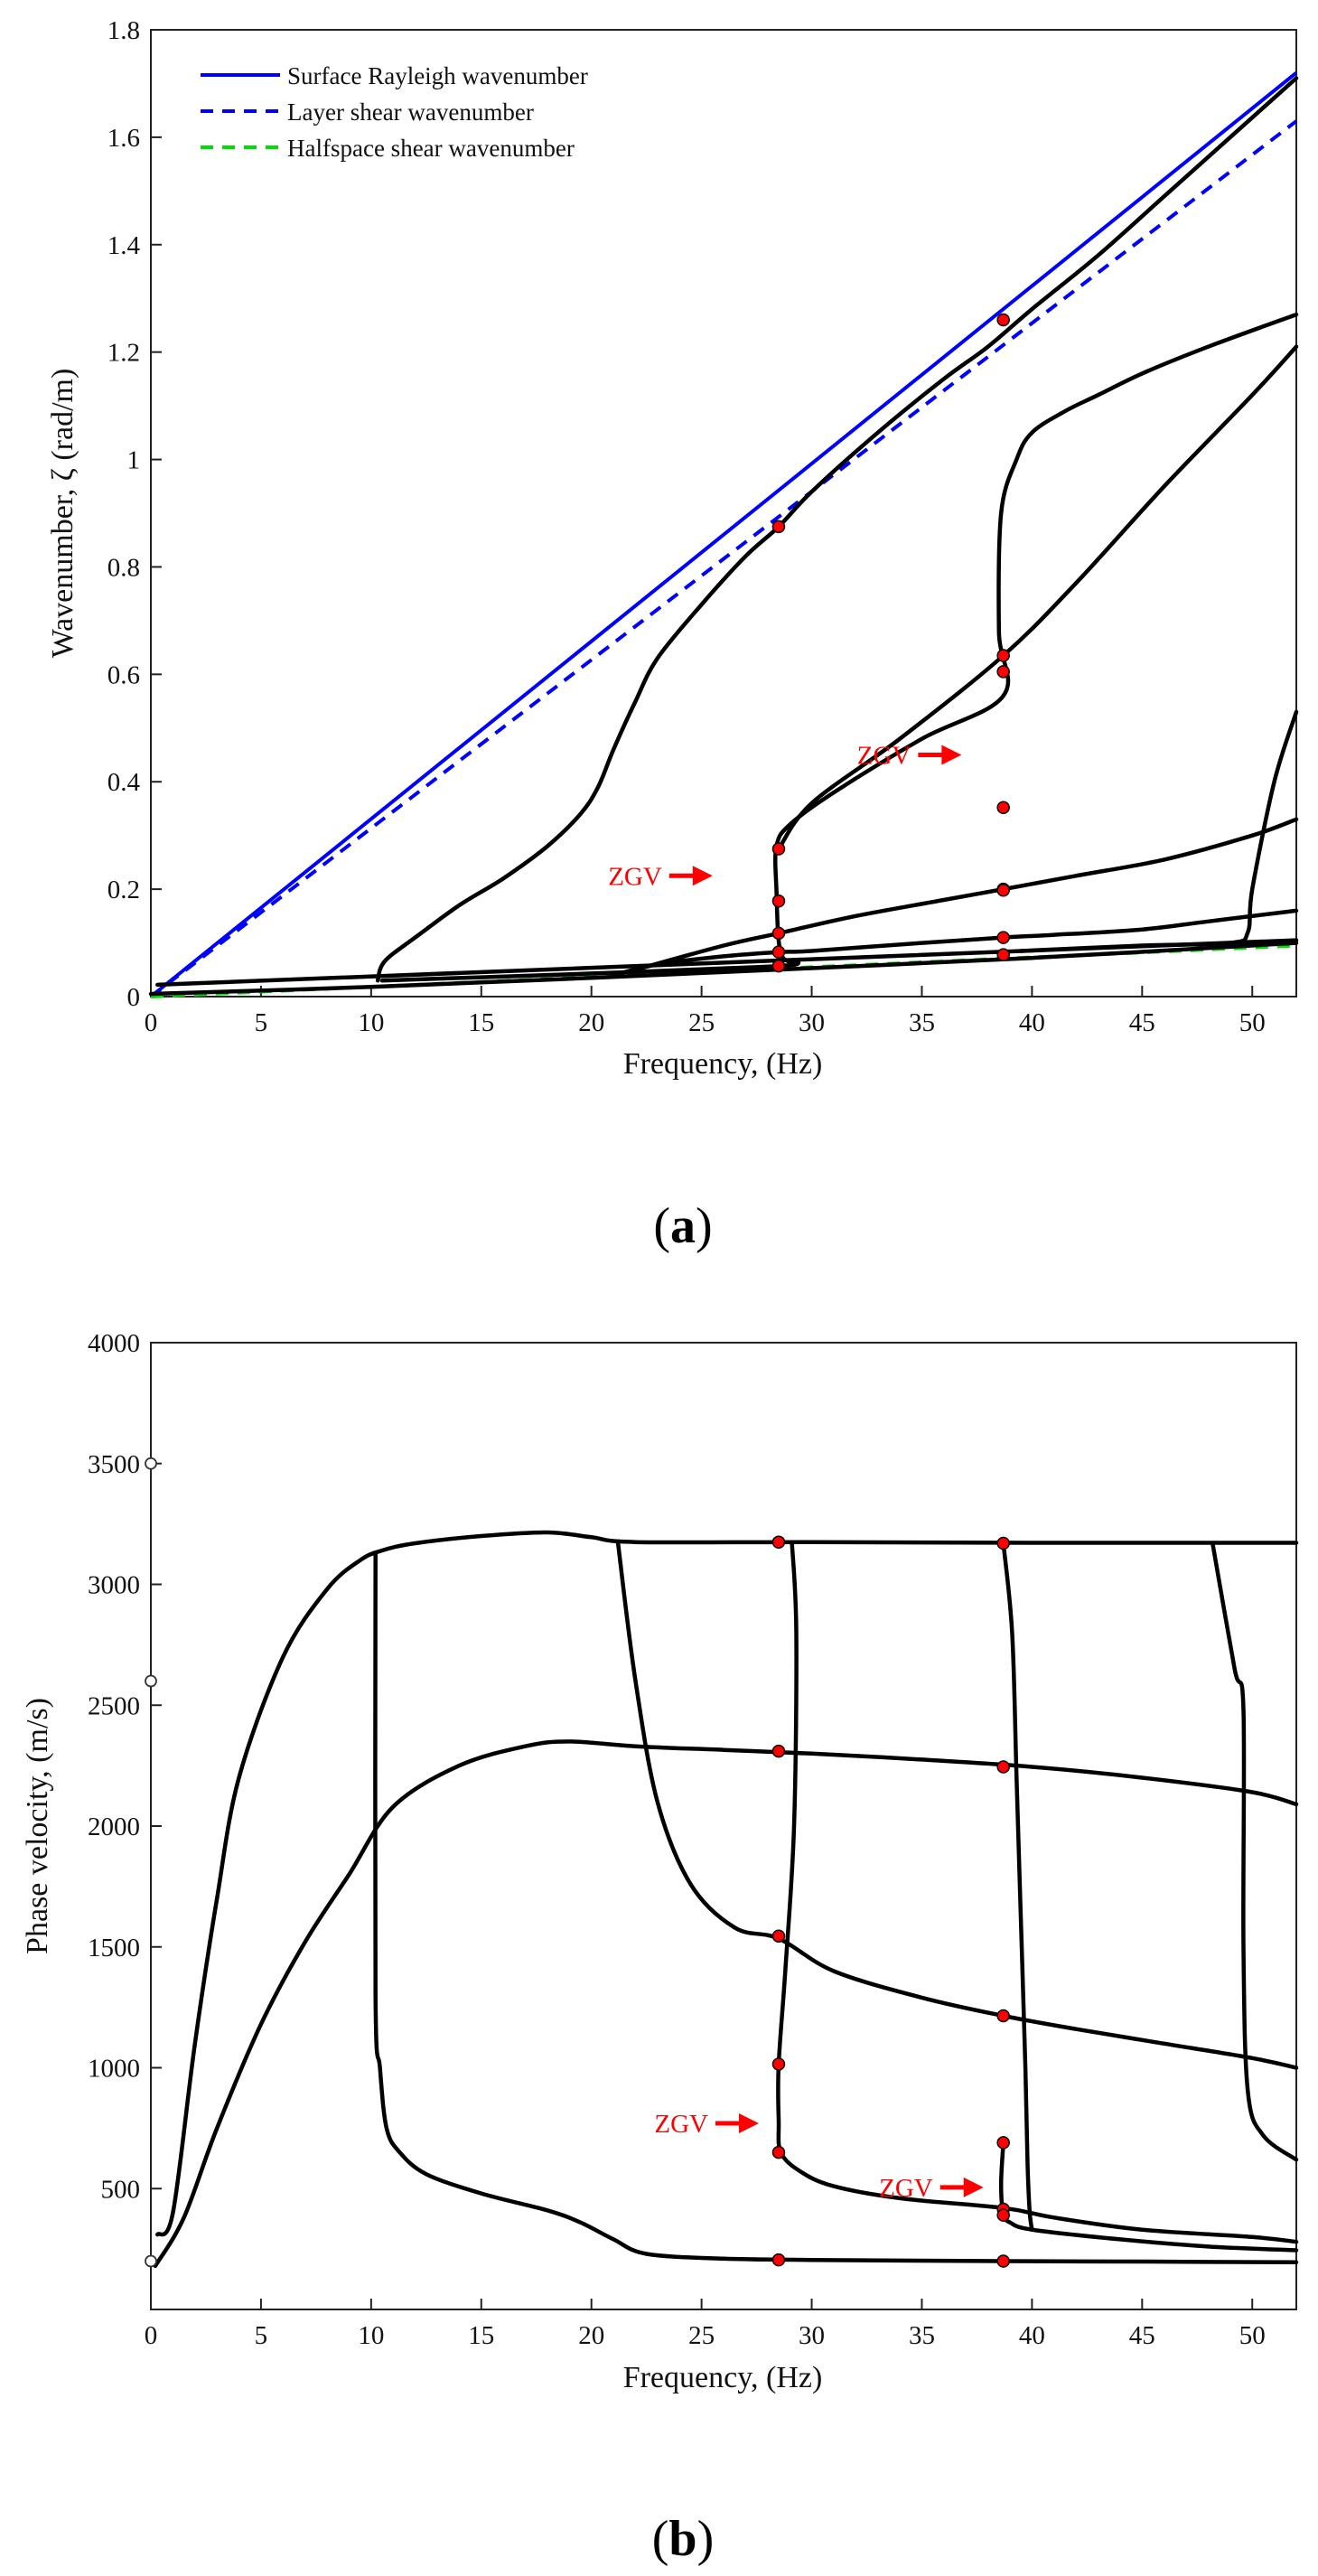 Image resolution: width=1318 pixels, height=2576 pixels. Describe the element at coordinates (123, 30) in the screenshot. I see `y-tick-label: 1.8` at that location.